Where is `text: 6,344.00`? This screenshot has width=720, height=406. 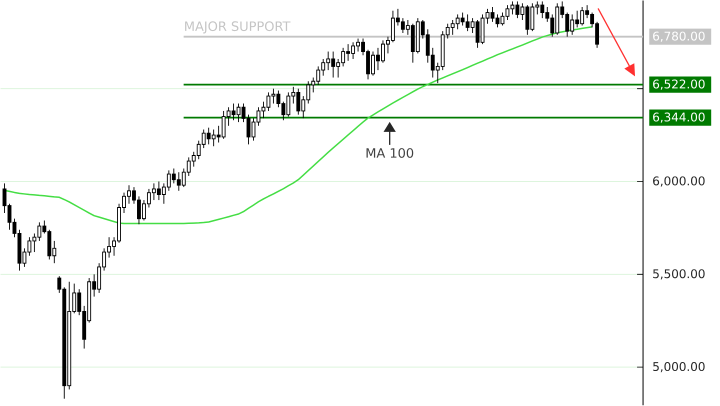
text: 6,344.00 is located at coordinates (679, 117).